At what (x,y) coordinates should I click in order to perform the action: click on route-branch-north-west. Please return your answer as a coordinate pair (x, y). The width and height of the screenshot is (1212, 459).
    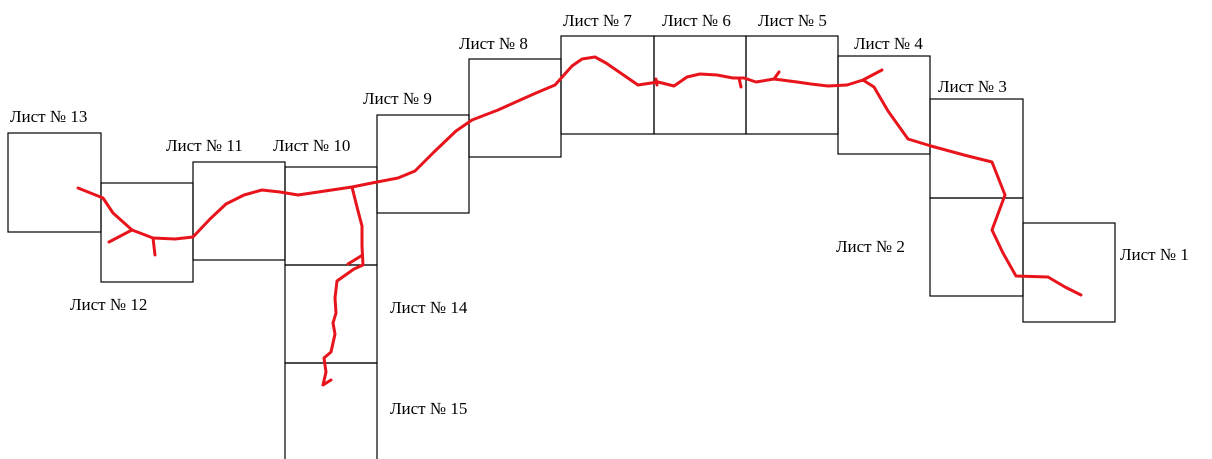
    Looking at the image, I should click on (120, 236).